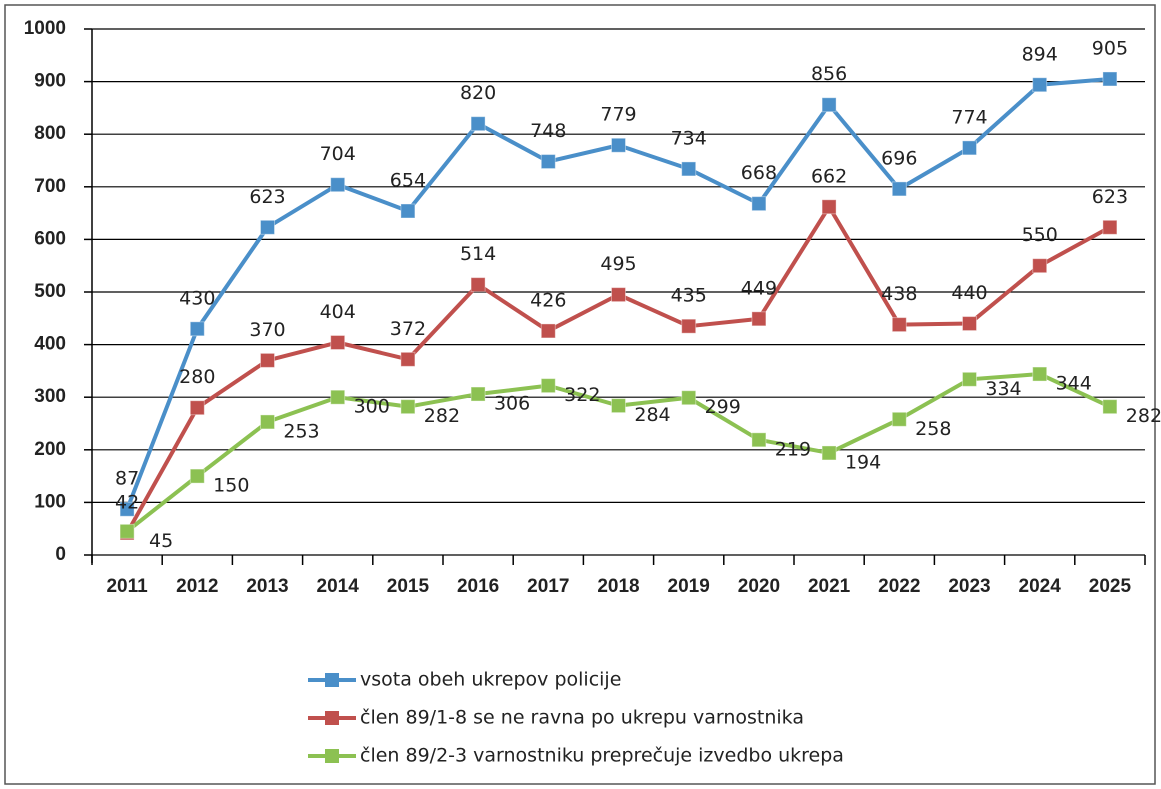 The height and width of the screenshot is (789, 1161). What do you see at coordinates (127, 479) in the screenshot?
I see `data-label: 87` at bounding box center [127, 479].